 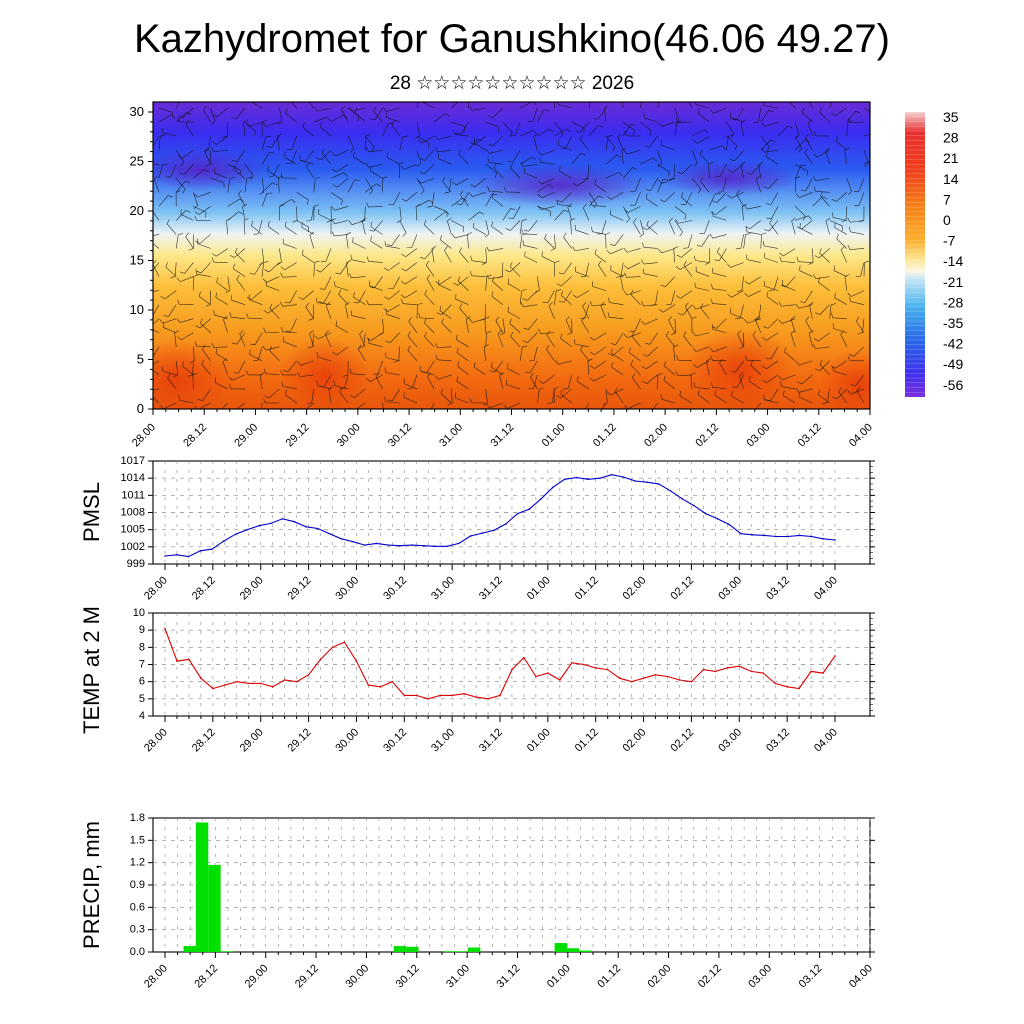 I want to click on precip-bar, so click(x=560, y=947).